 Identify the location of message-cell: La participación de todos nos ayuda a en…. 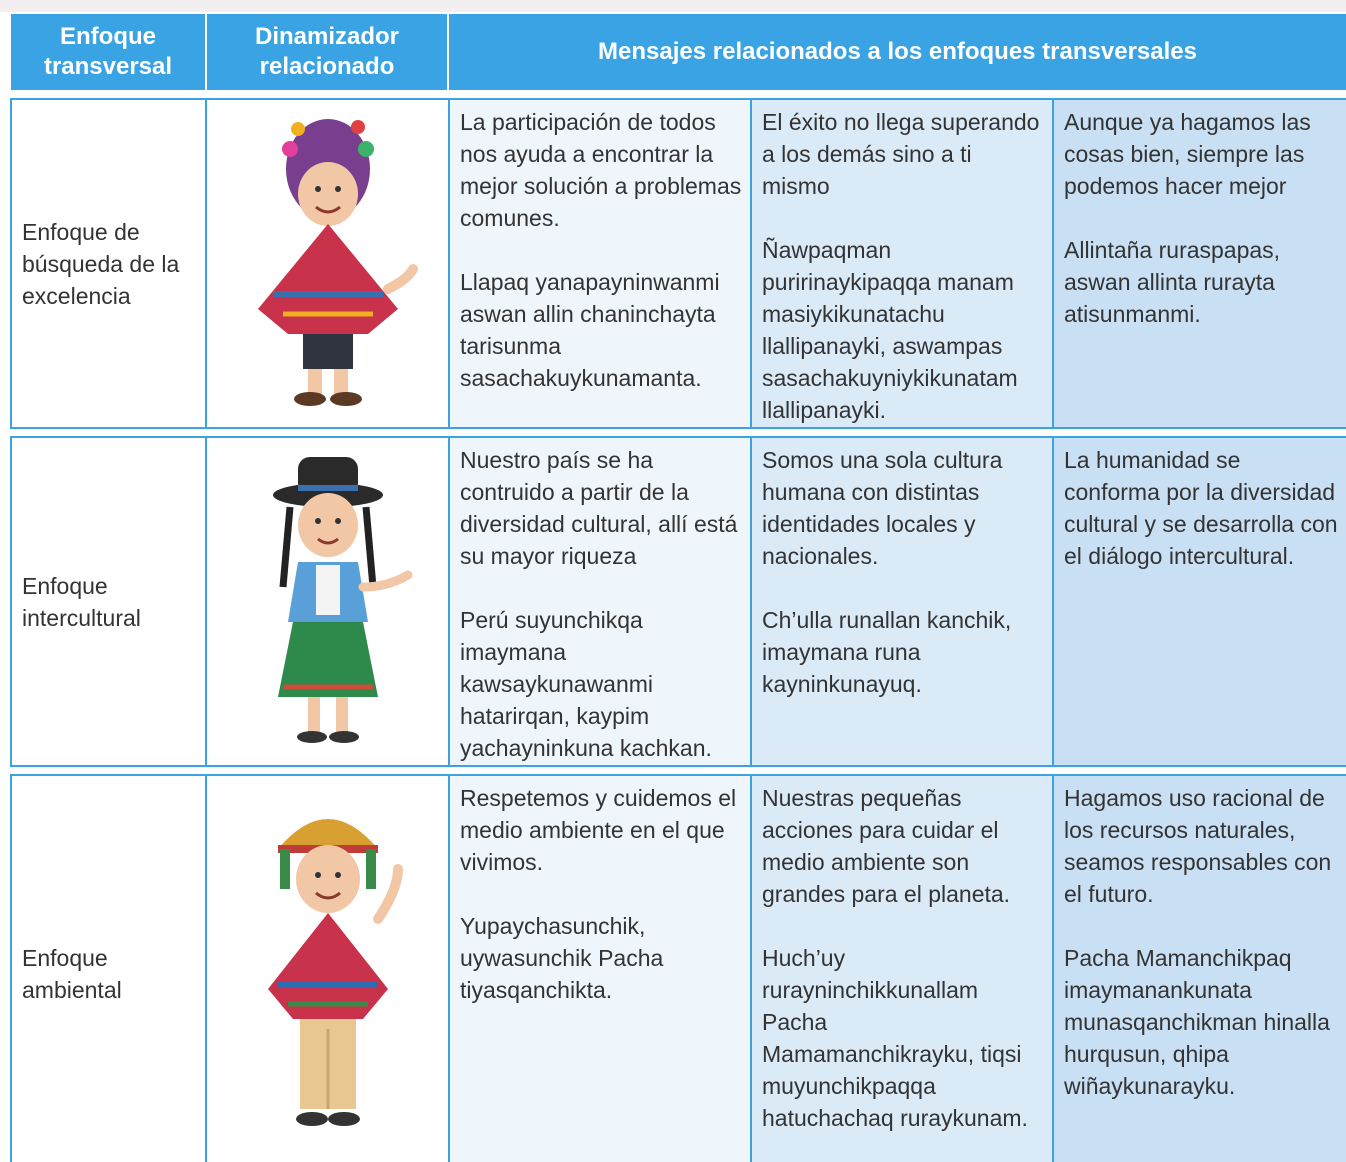
(600, 263).